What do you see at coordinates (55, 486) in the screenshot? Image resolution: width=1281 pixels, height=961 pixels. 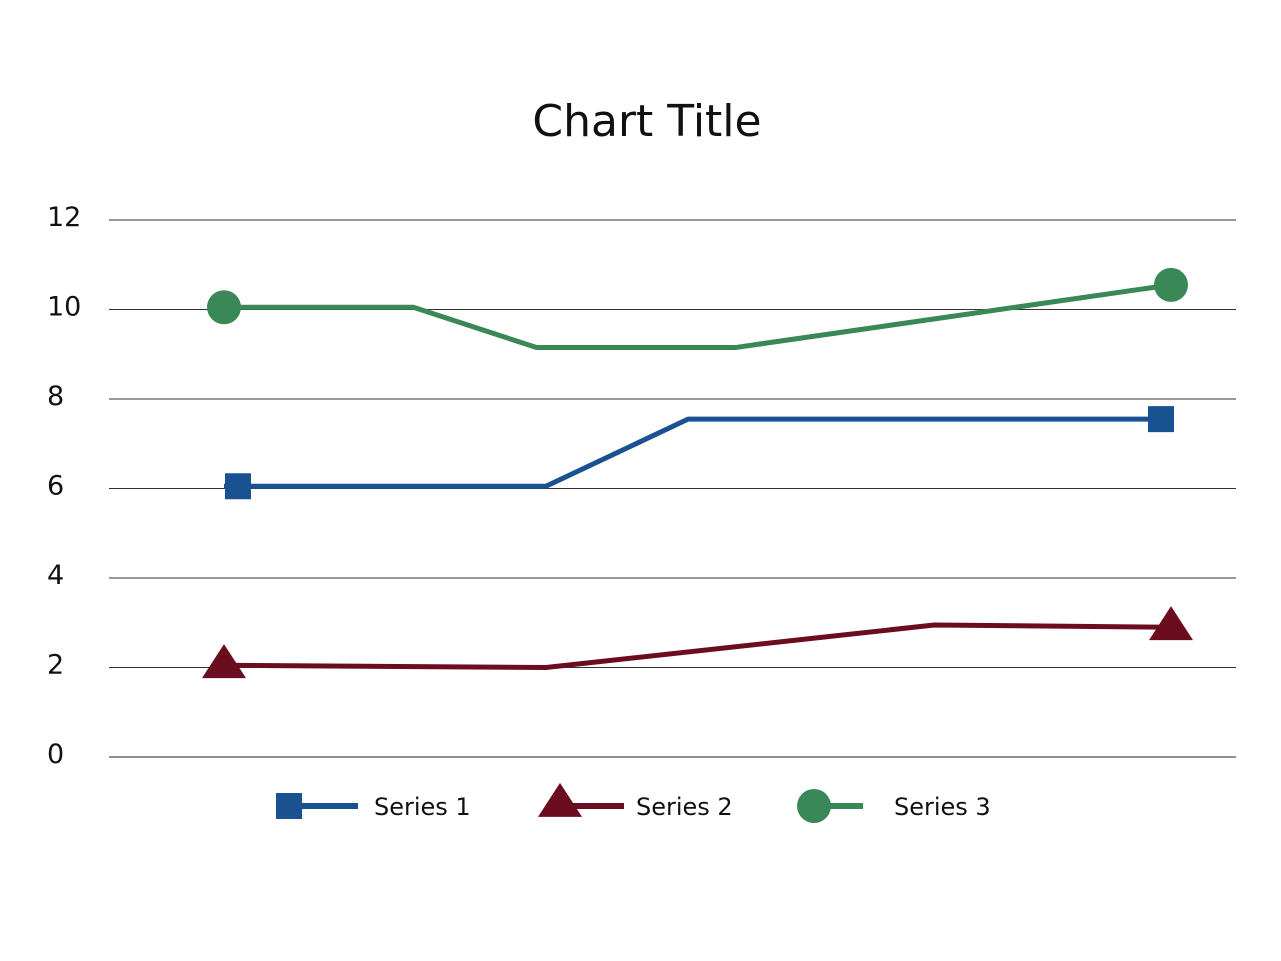 I see `y-tick-label: 6` at bounding box center [55, 486].